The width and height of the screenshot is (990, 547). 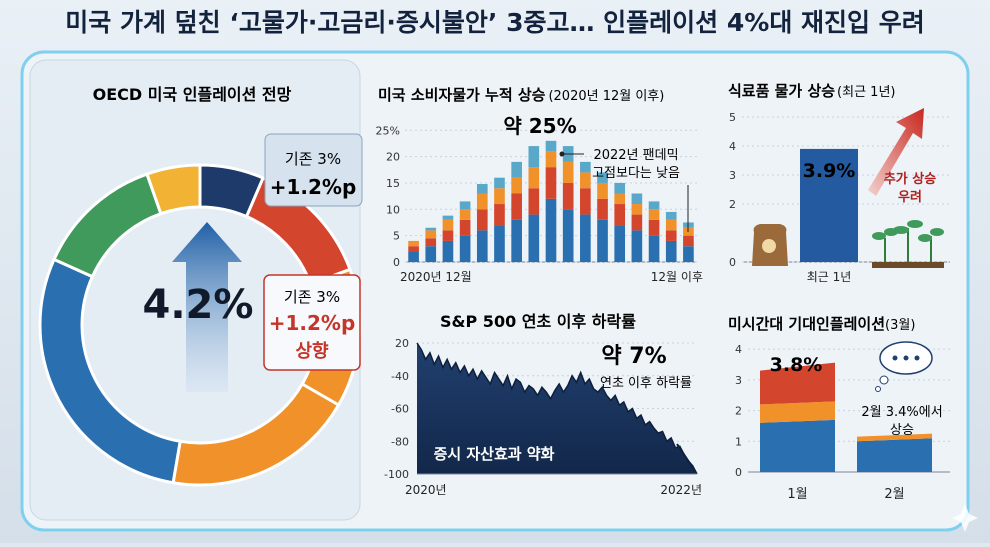 I want to click on cpi-bar-6-teal, so click(x=516, y=169).